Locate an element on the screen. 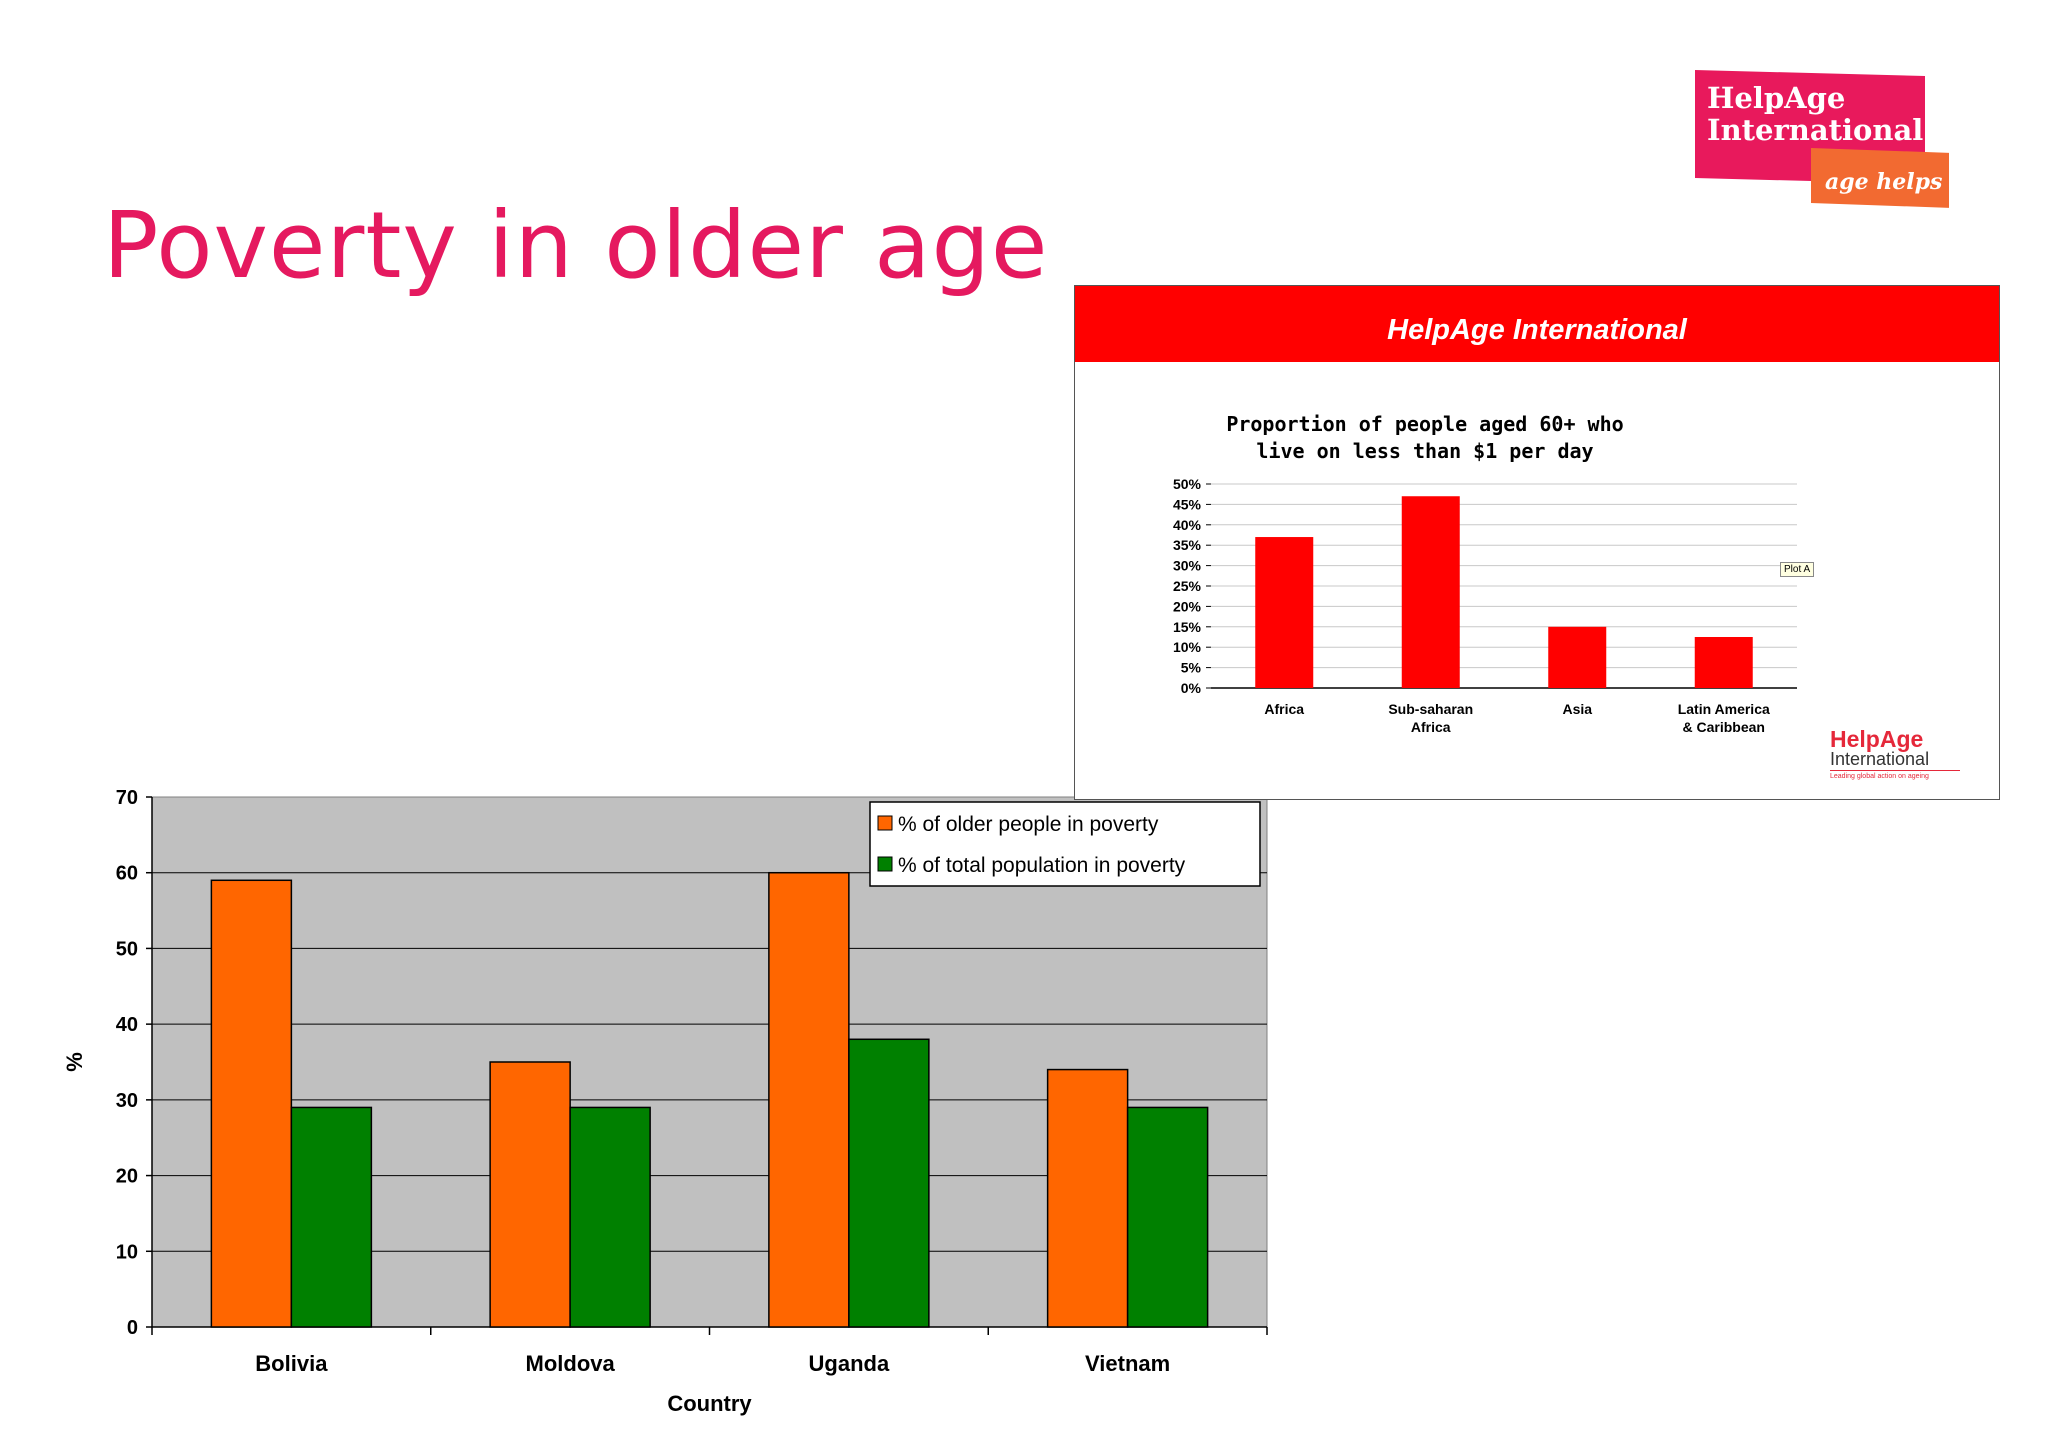  y-tick-label: 60 is located at coordinates (127, 874).